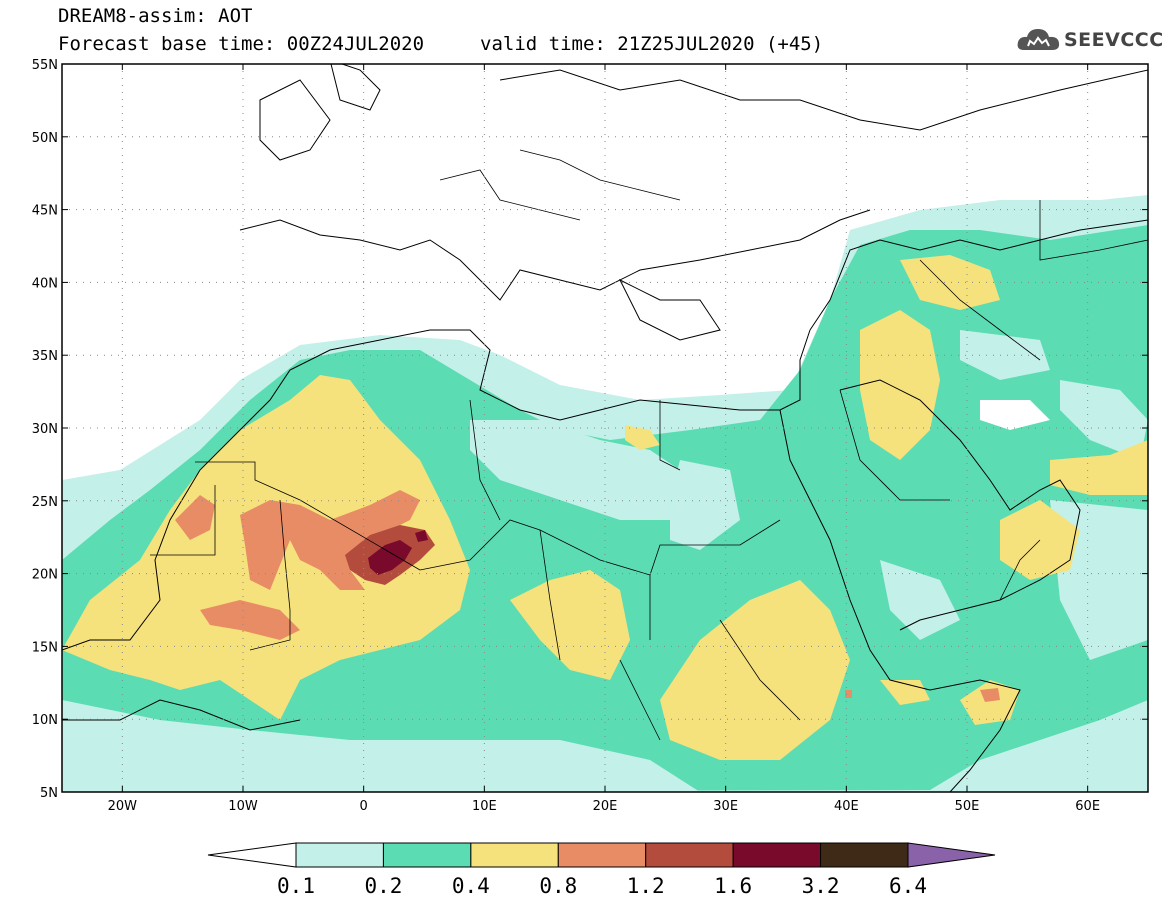 The width and height of the screenshot is (1165, 905). I want to click on colorbar-label: 1.2, so click(646, 886).